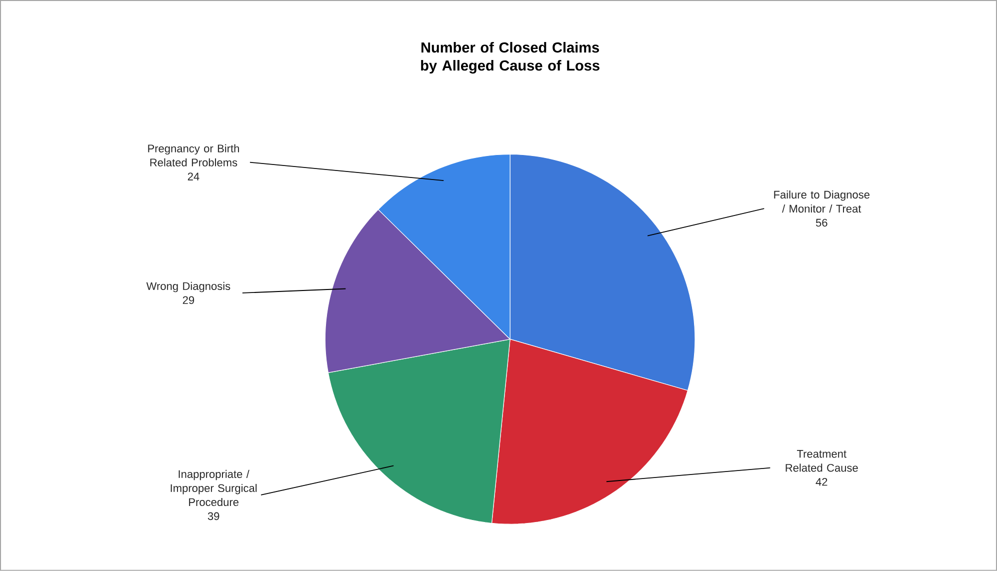 The width and height of the screenshot is (997, 571). Describe the element at coordinates (193, 155) in the screenshot. I see `slice-label: Pregnancy or Birth Related Problems` at that location.